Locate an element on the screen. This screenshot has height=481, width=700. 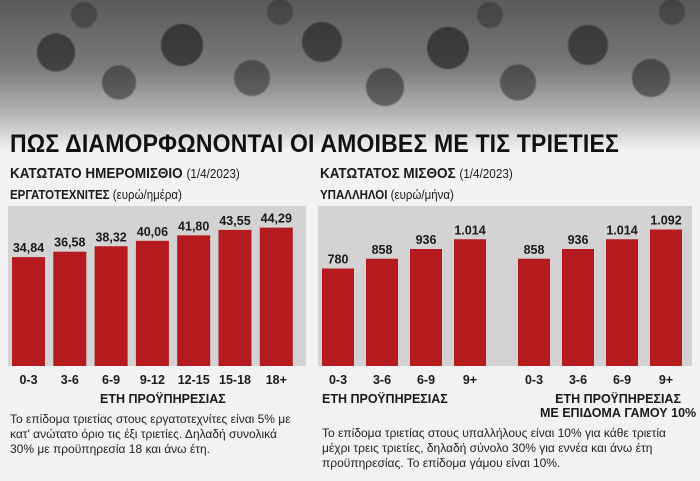
left-date: (1/4/2023) is located at coordinates (213, 173).